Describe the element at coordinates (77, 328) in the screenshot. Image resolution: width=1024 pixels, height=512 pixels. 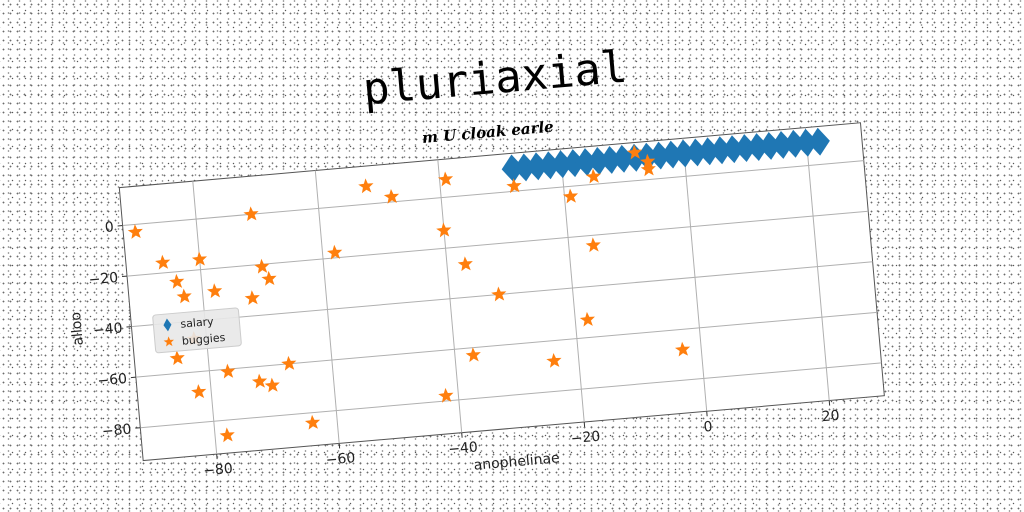
I see `y-axis-label: alloo` at that location.